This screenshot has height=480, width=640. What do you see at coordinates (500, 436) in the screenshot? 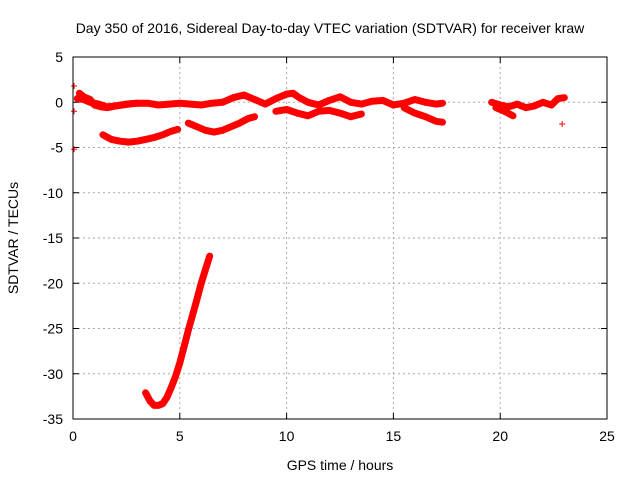
I see `x-tick-label: 20` at bounding box center [500, 436].